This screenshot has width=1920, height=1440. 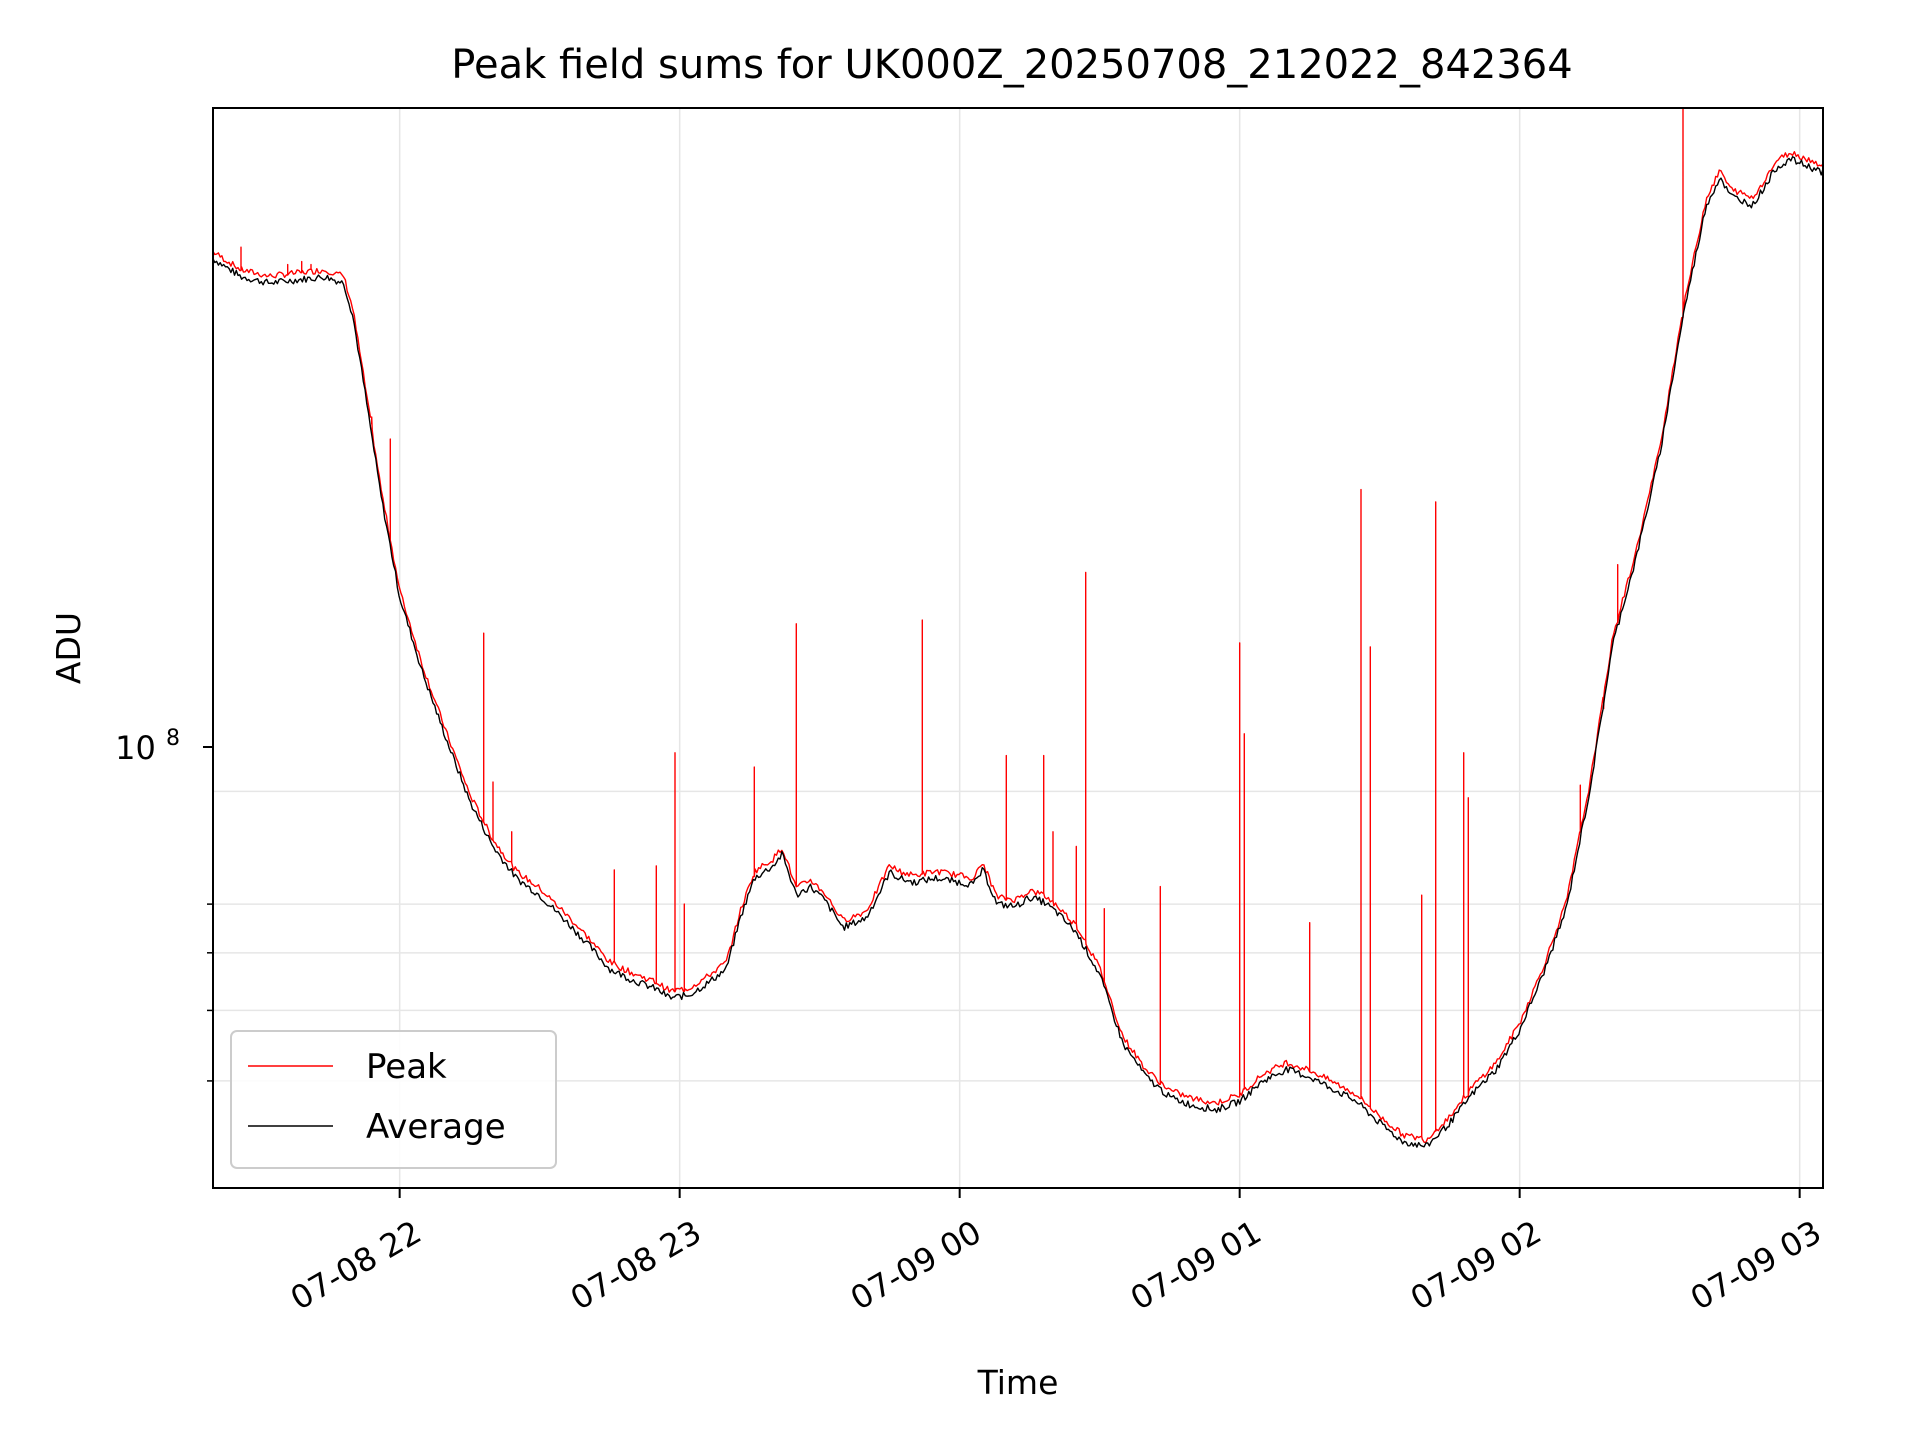 I want to click on x-tick-label: 07-09 03, so click(x=1756, y=1265).